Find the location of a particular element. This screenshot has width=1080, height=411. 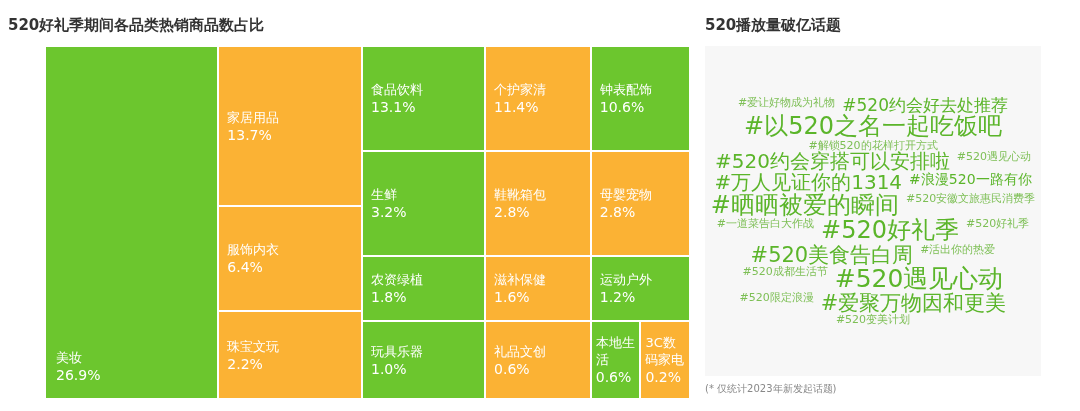

category-label: #520美食告白周 is located at coordinates (832, 254).